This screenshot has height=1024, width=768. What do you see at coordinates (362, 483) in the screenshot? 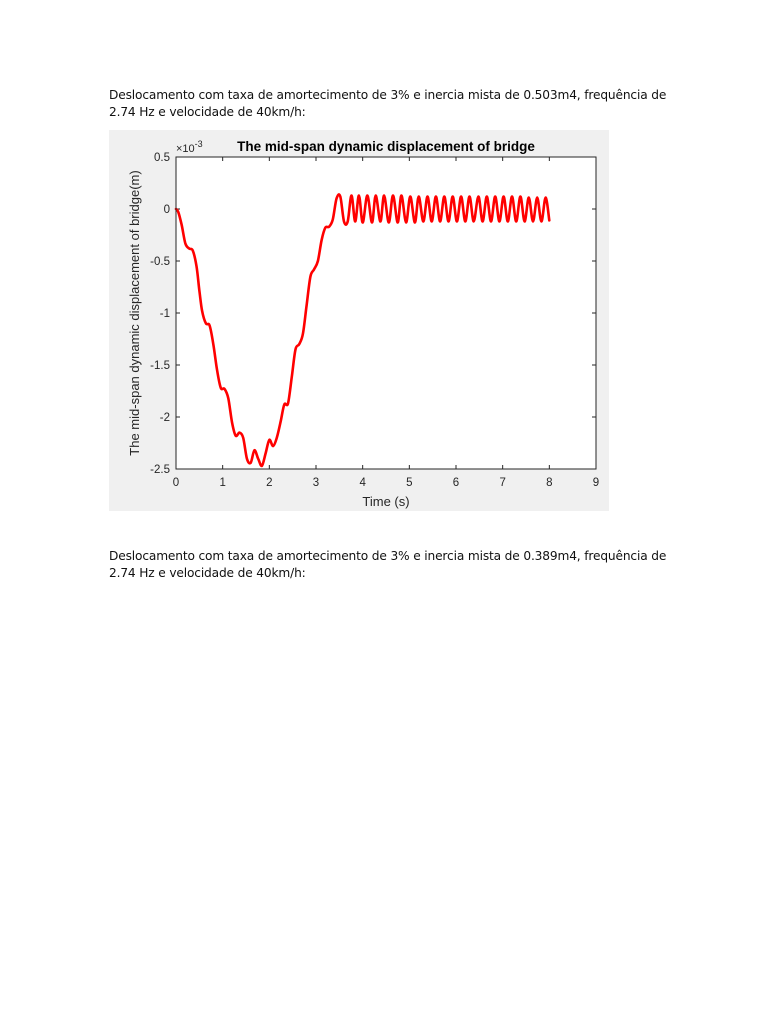
I see `x-tick-label: 4` at bounding box center [362, 483].